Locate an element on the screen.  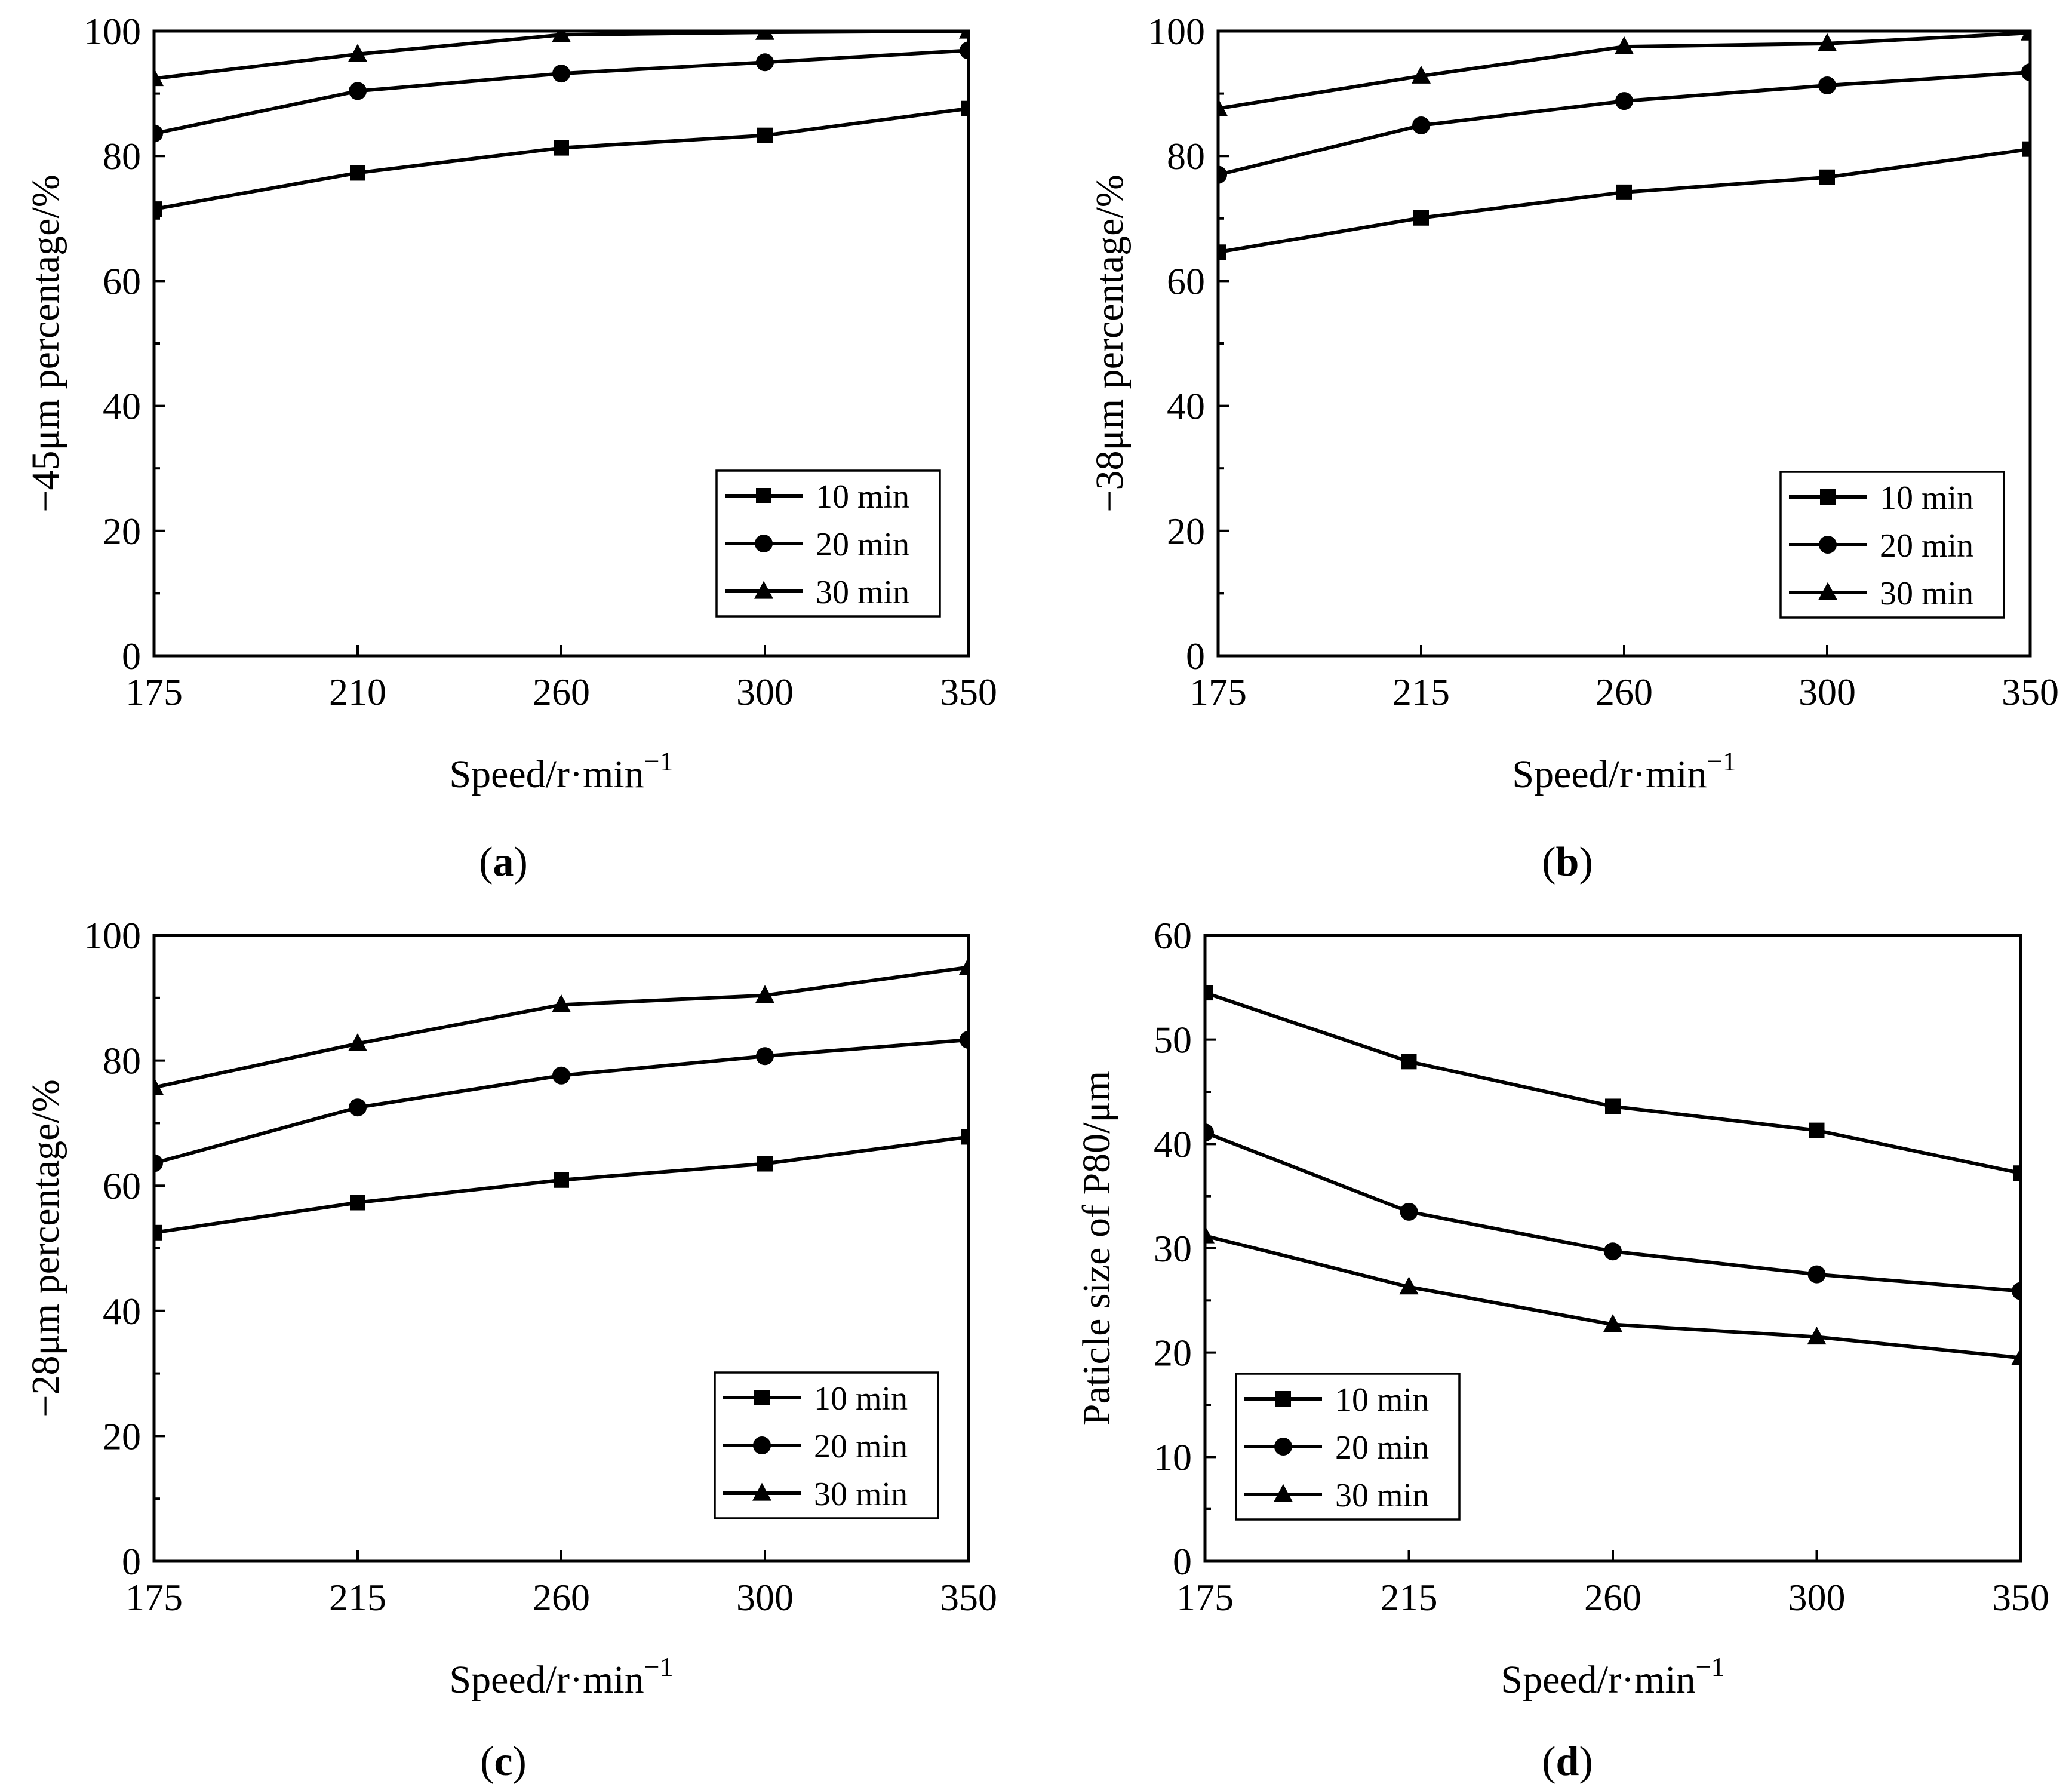
y-axis-label: Paticle size of P80/μm is located at coordinates (1097, 1248).